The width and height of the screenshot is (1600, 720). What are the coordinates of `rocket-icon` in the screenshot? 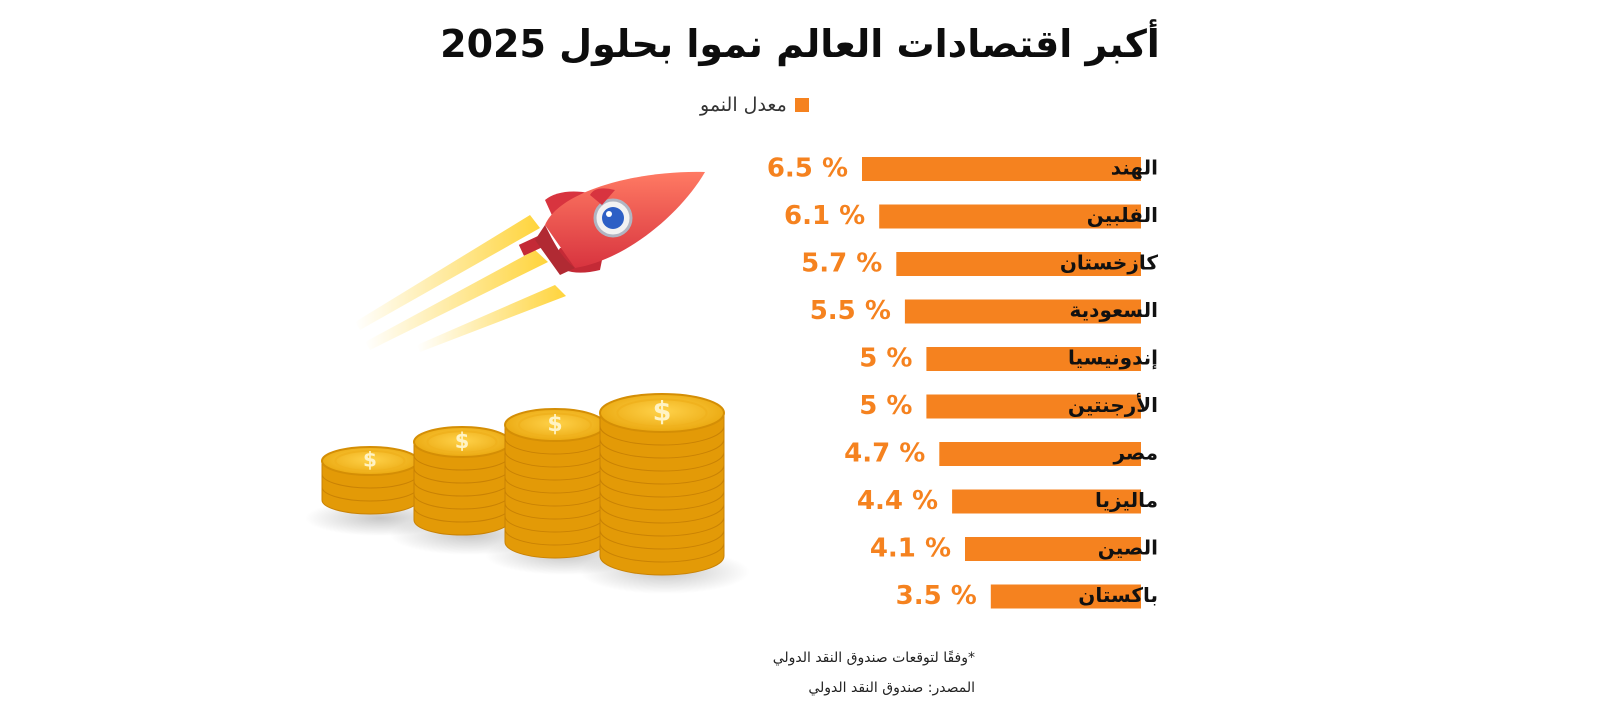 It's located at (530, 261).